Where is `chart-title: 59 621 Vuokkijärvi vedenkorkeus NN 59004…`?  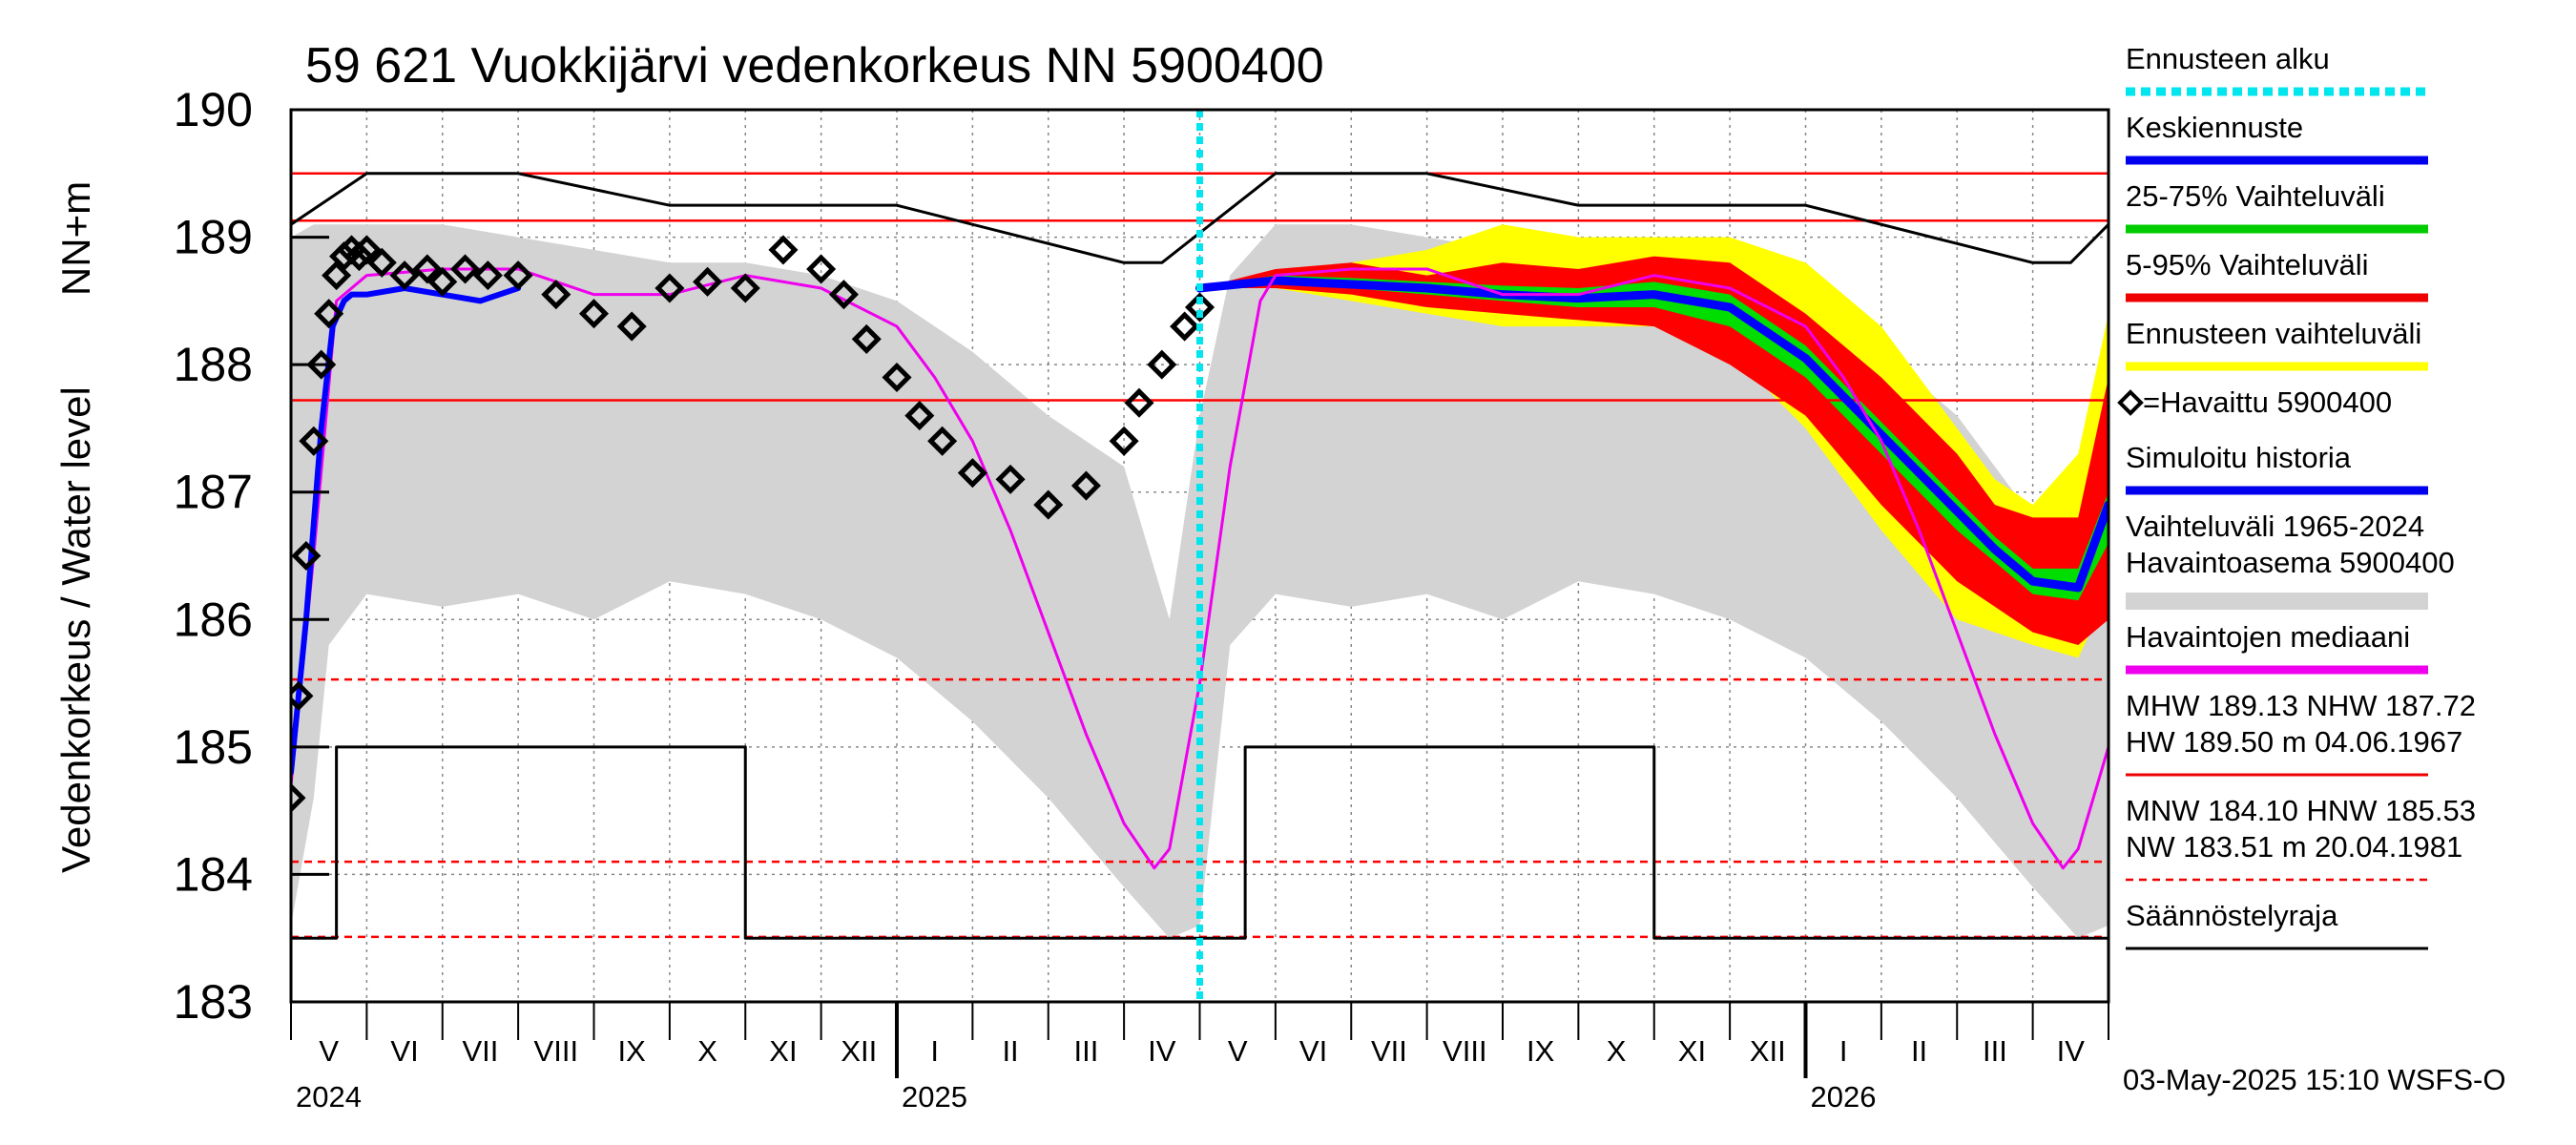
chart-title: 59 621 Vuokkijärvi vedenkorkeus NN 59004… is located at coordinates (814, 66).